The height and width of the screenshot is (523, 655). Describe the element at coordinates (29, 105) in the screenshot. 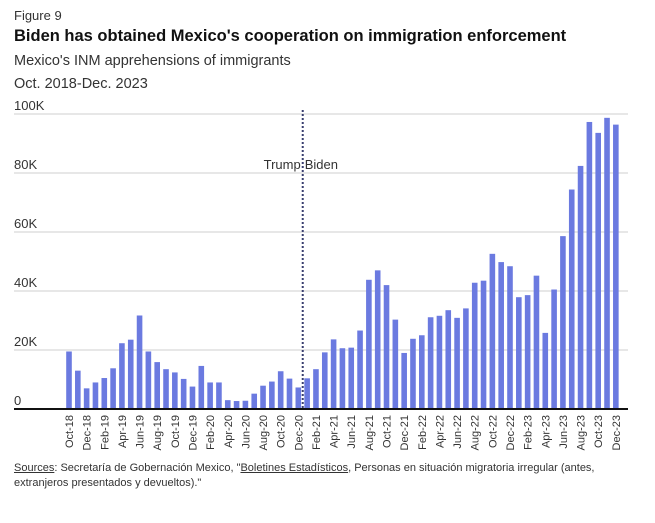

I see `y-tick-label: 100K` at that location.